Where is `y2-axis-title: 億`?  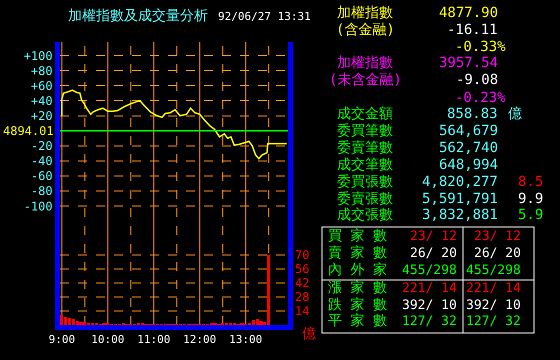
y2-axis-title: 億 is located at coordinates (309, 334).